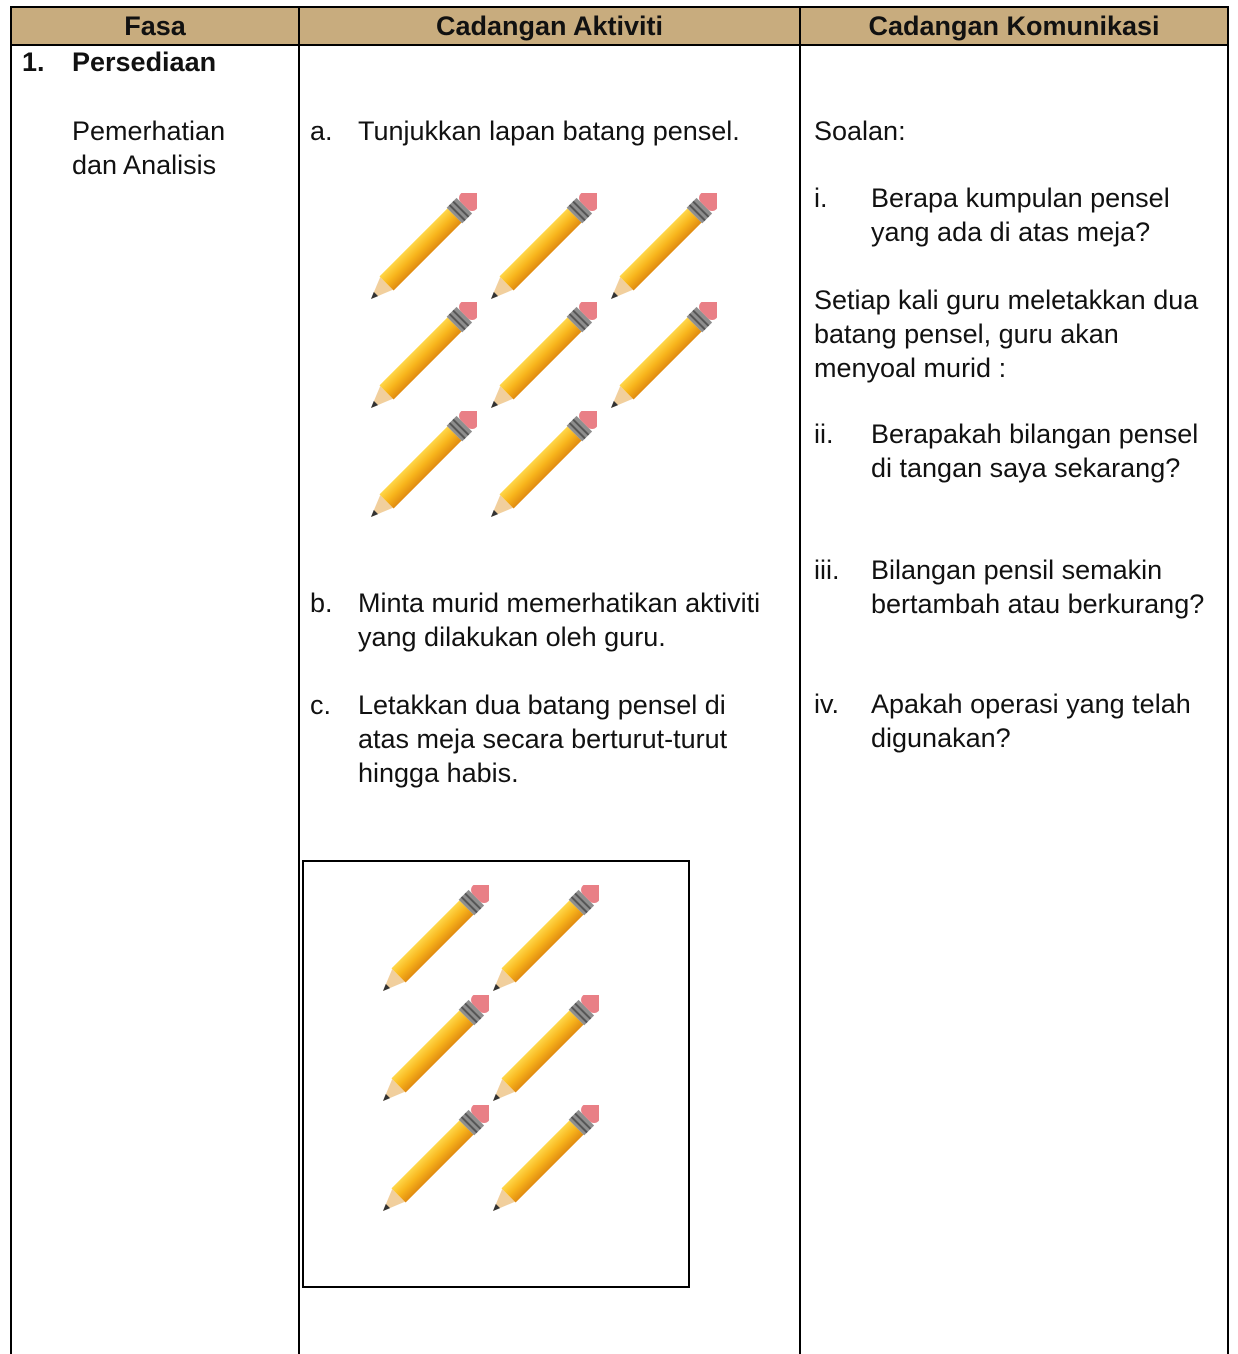 Image resolution: width=1238 pixels, height=1354 pixels. What do you see at coordinates (321, 705) in the screenshot?
I see `list-marker: c.` at bounding box center [321, 705].